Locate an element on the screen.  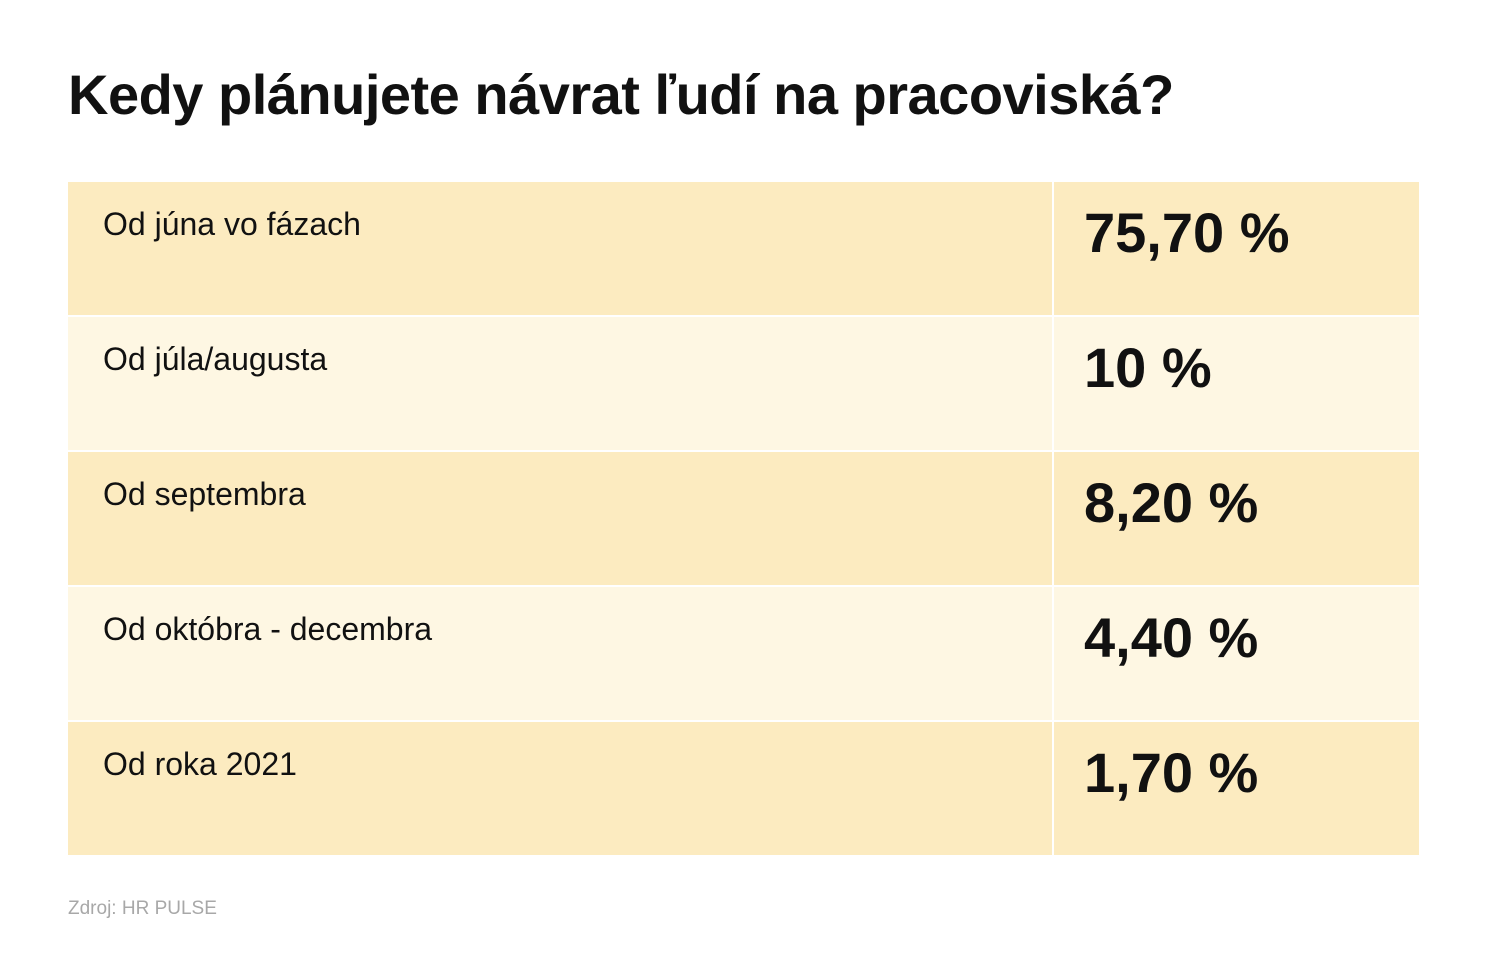
table-row: Od júna vo fázach 75,70 % is located at coordinates (743, 248).